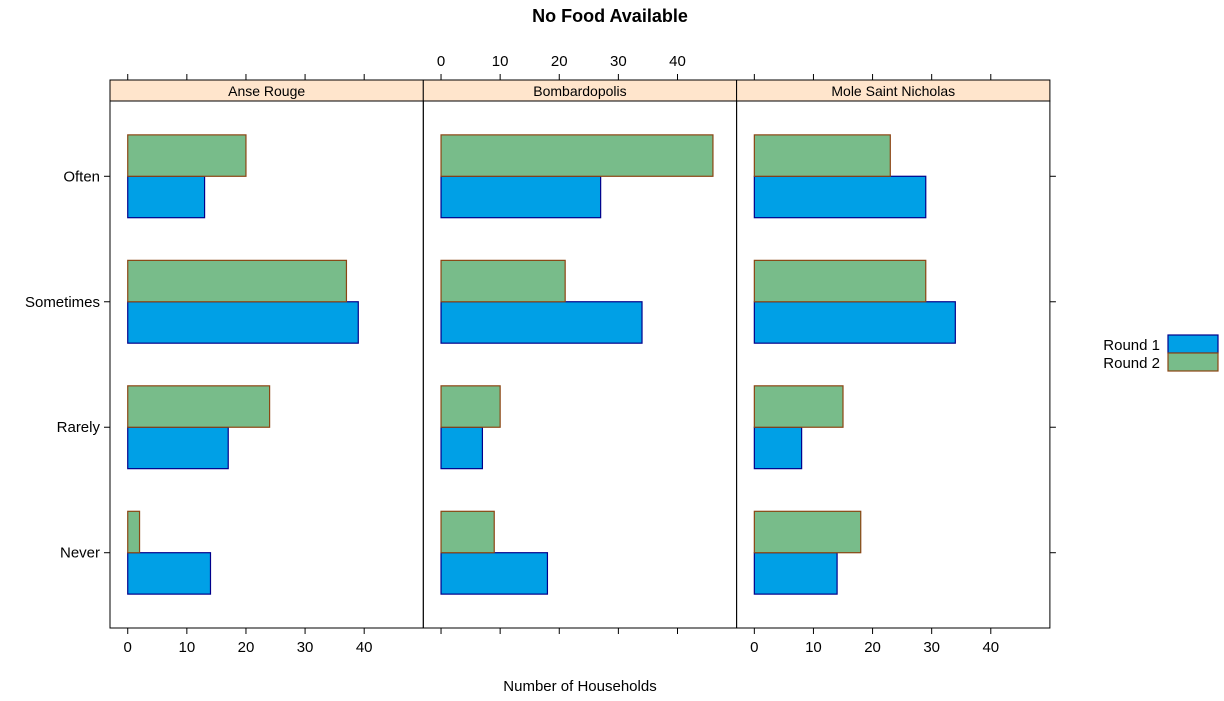  I want to click on panel-strip-label: Mole Saint Nicholas, so click(893, 91).